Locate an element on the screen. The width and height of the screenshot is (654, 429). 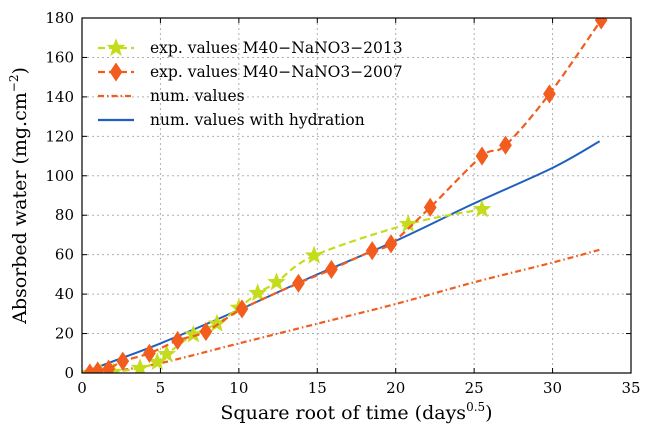
y-tick-label: 100 is located at coordinates (59, 176).